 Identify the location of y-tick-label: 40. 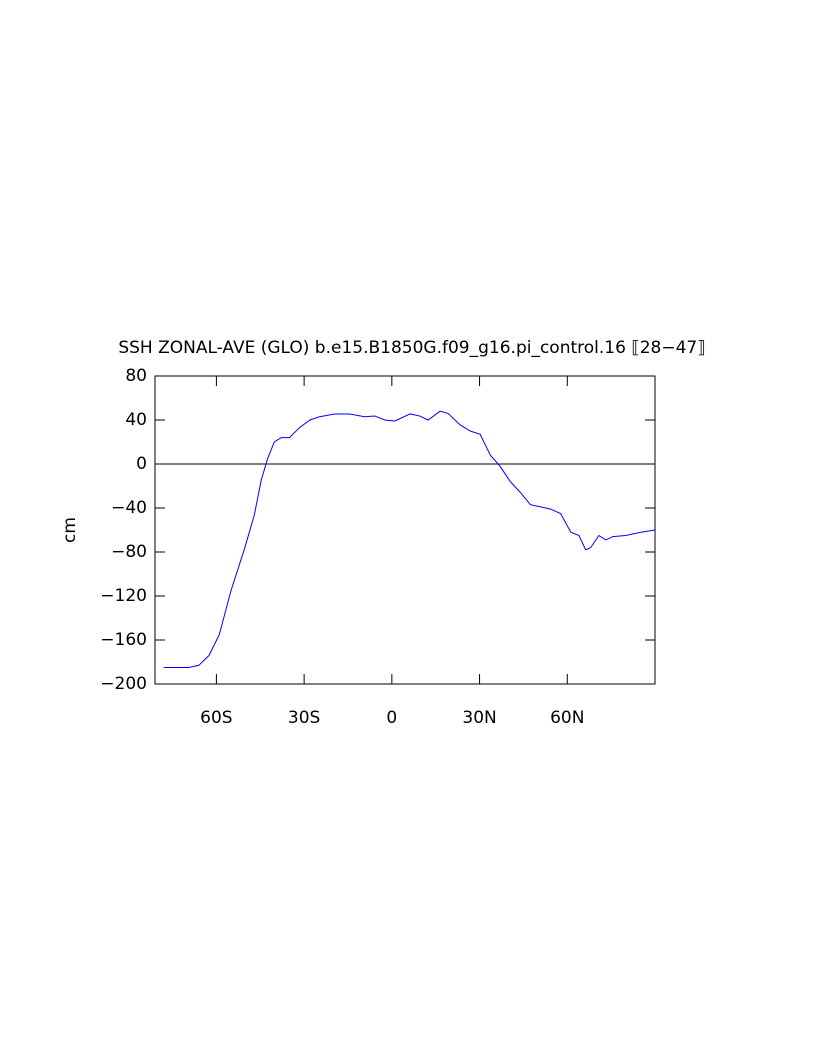
(136, 420).